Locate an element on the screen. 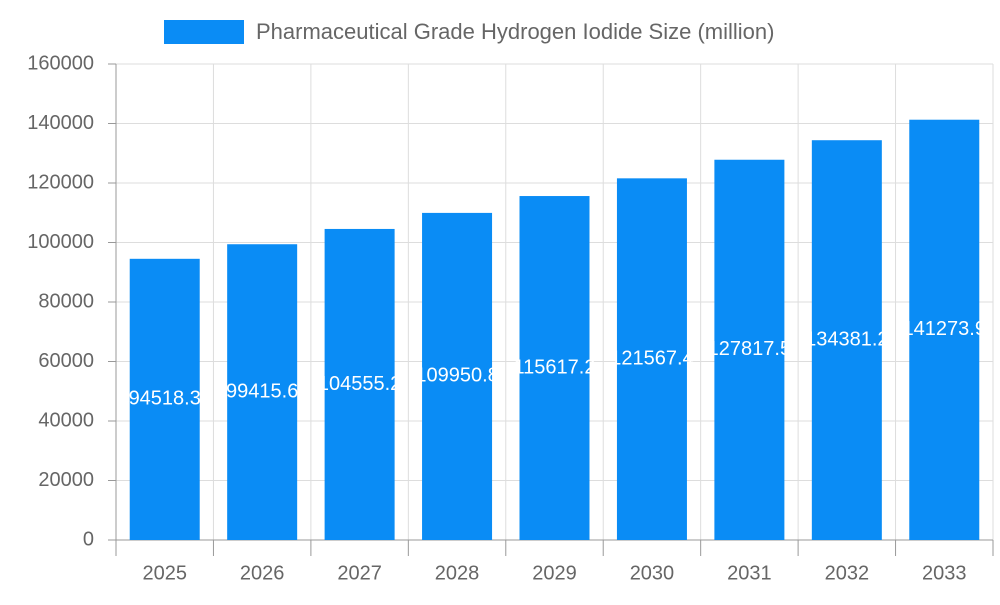 This screenshot has width=1000, height=605. y-tick-label: 140000 is located at coordinates (60, 123).